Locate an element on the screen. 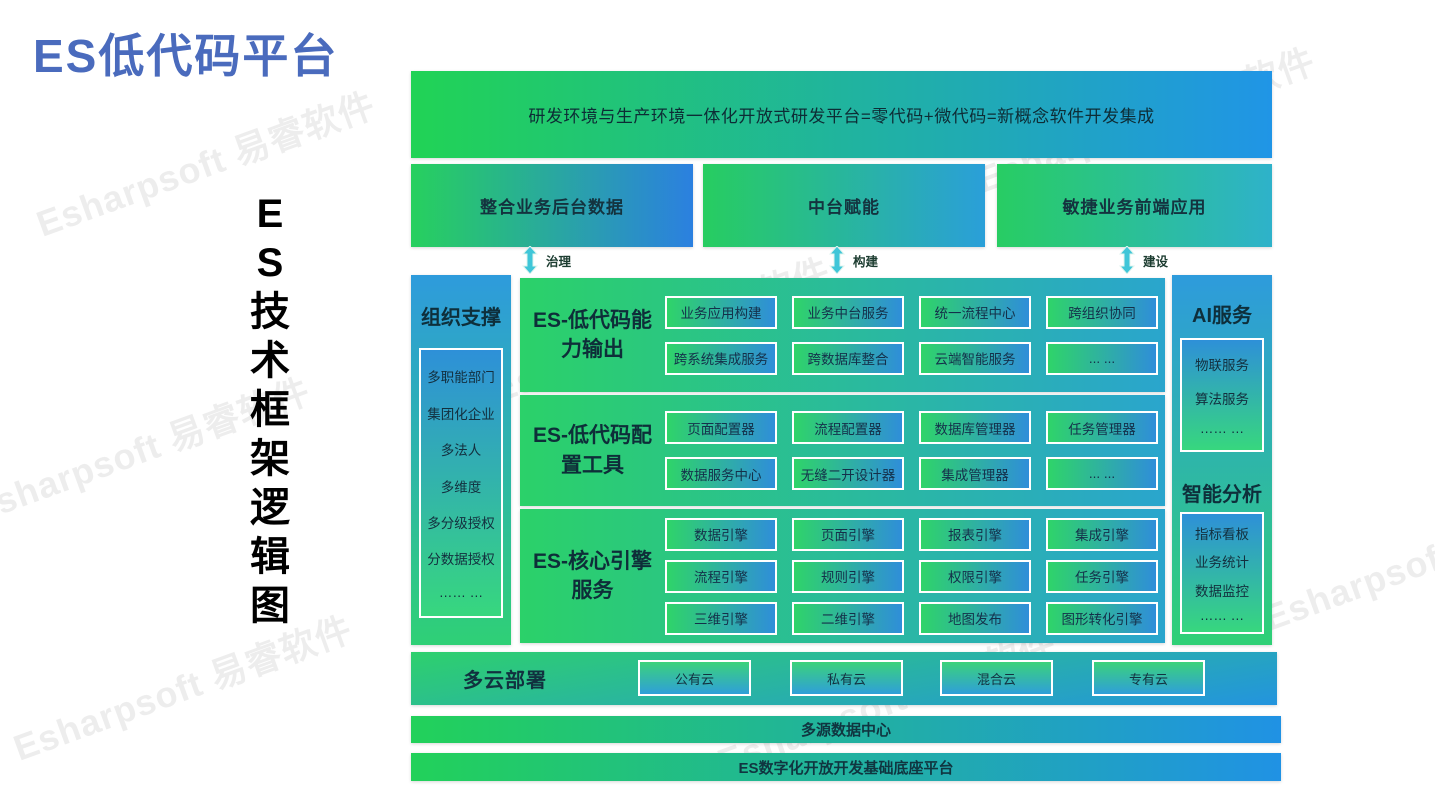 Image resolution: width=1435 pixels, height=808 pixels. engine-cell: 地图发布 is located at coordinates (975, 618).